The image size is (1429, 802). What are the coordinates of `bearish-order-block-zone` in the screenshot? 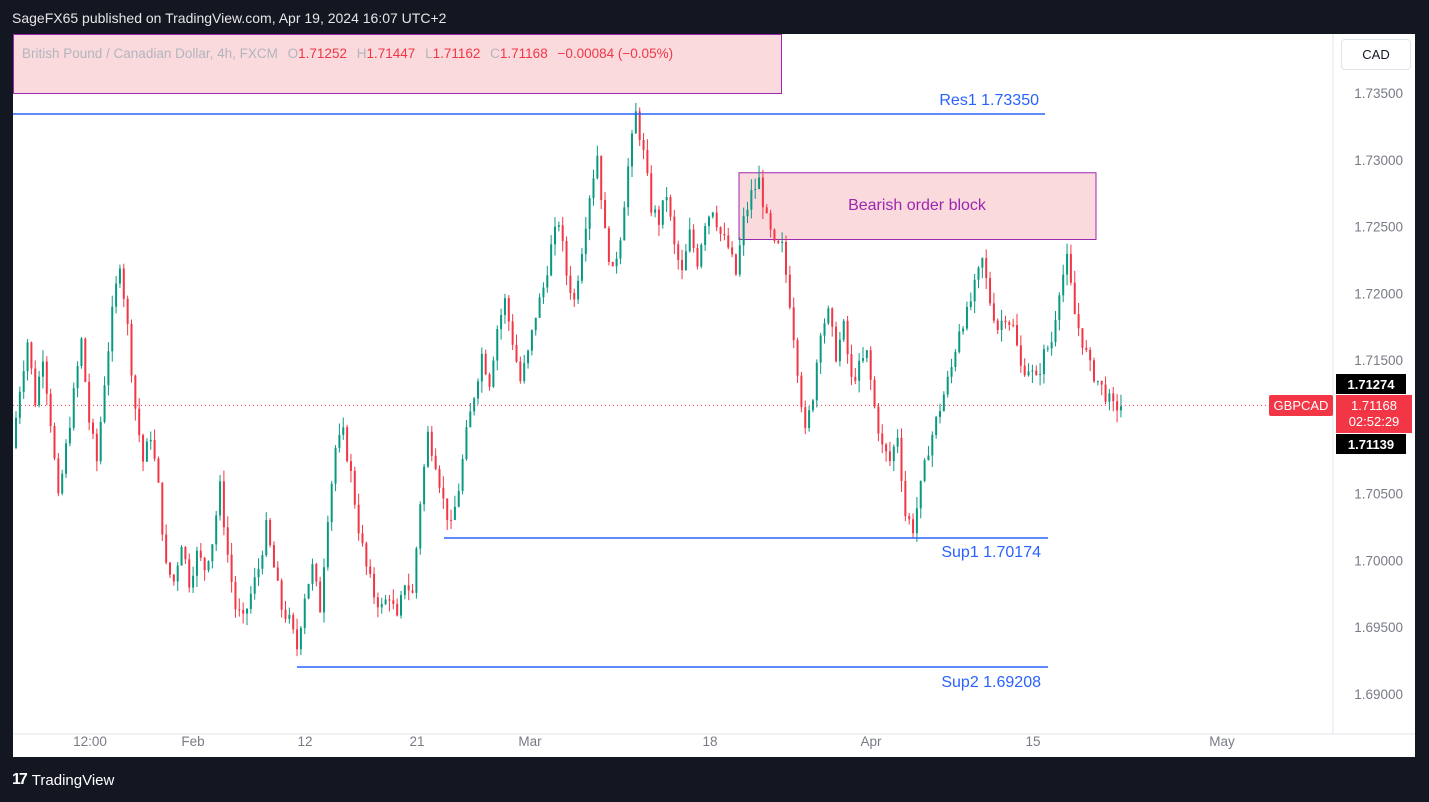 It's located at (917, 206).